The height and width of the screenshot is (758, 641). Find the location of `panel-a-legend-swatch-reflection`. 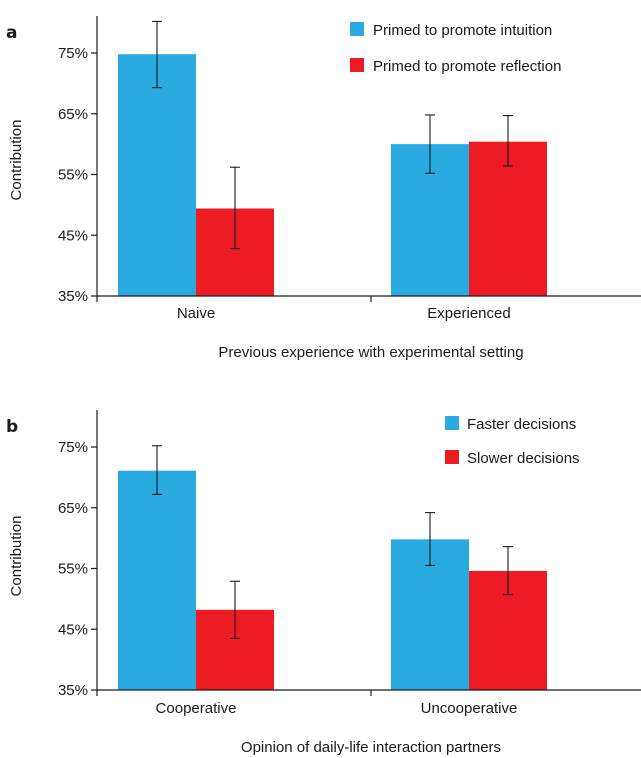

panel-a-legend-swatch-reflection is located at coordinates (357, 65).